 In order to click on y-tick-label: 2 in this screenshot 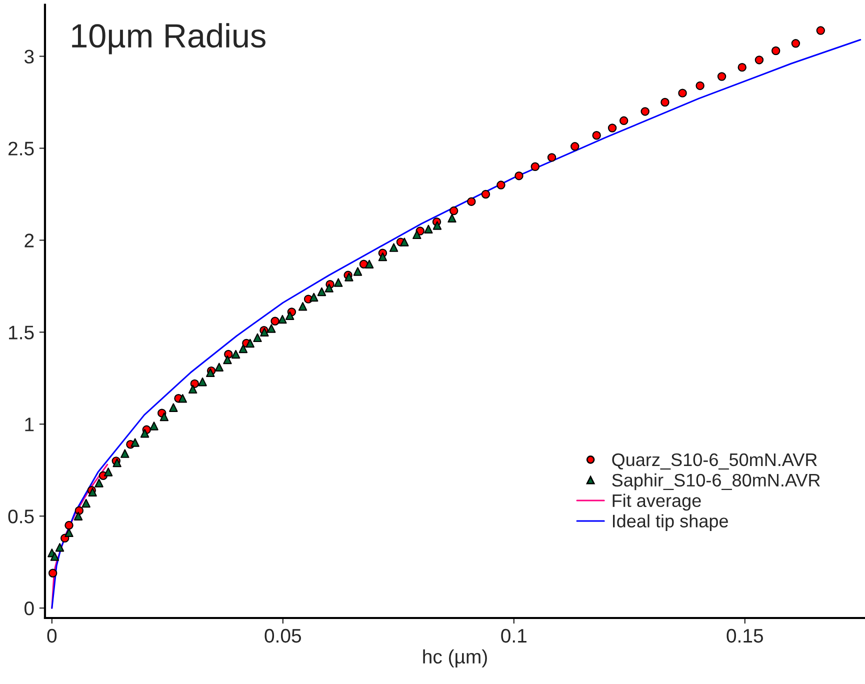, I will do `click(29, 241)`.